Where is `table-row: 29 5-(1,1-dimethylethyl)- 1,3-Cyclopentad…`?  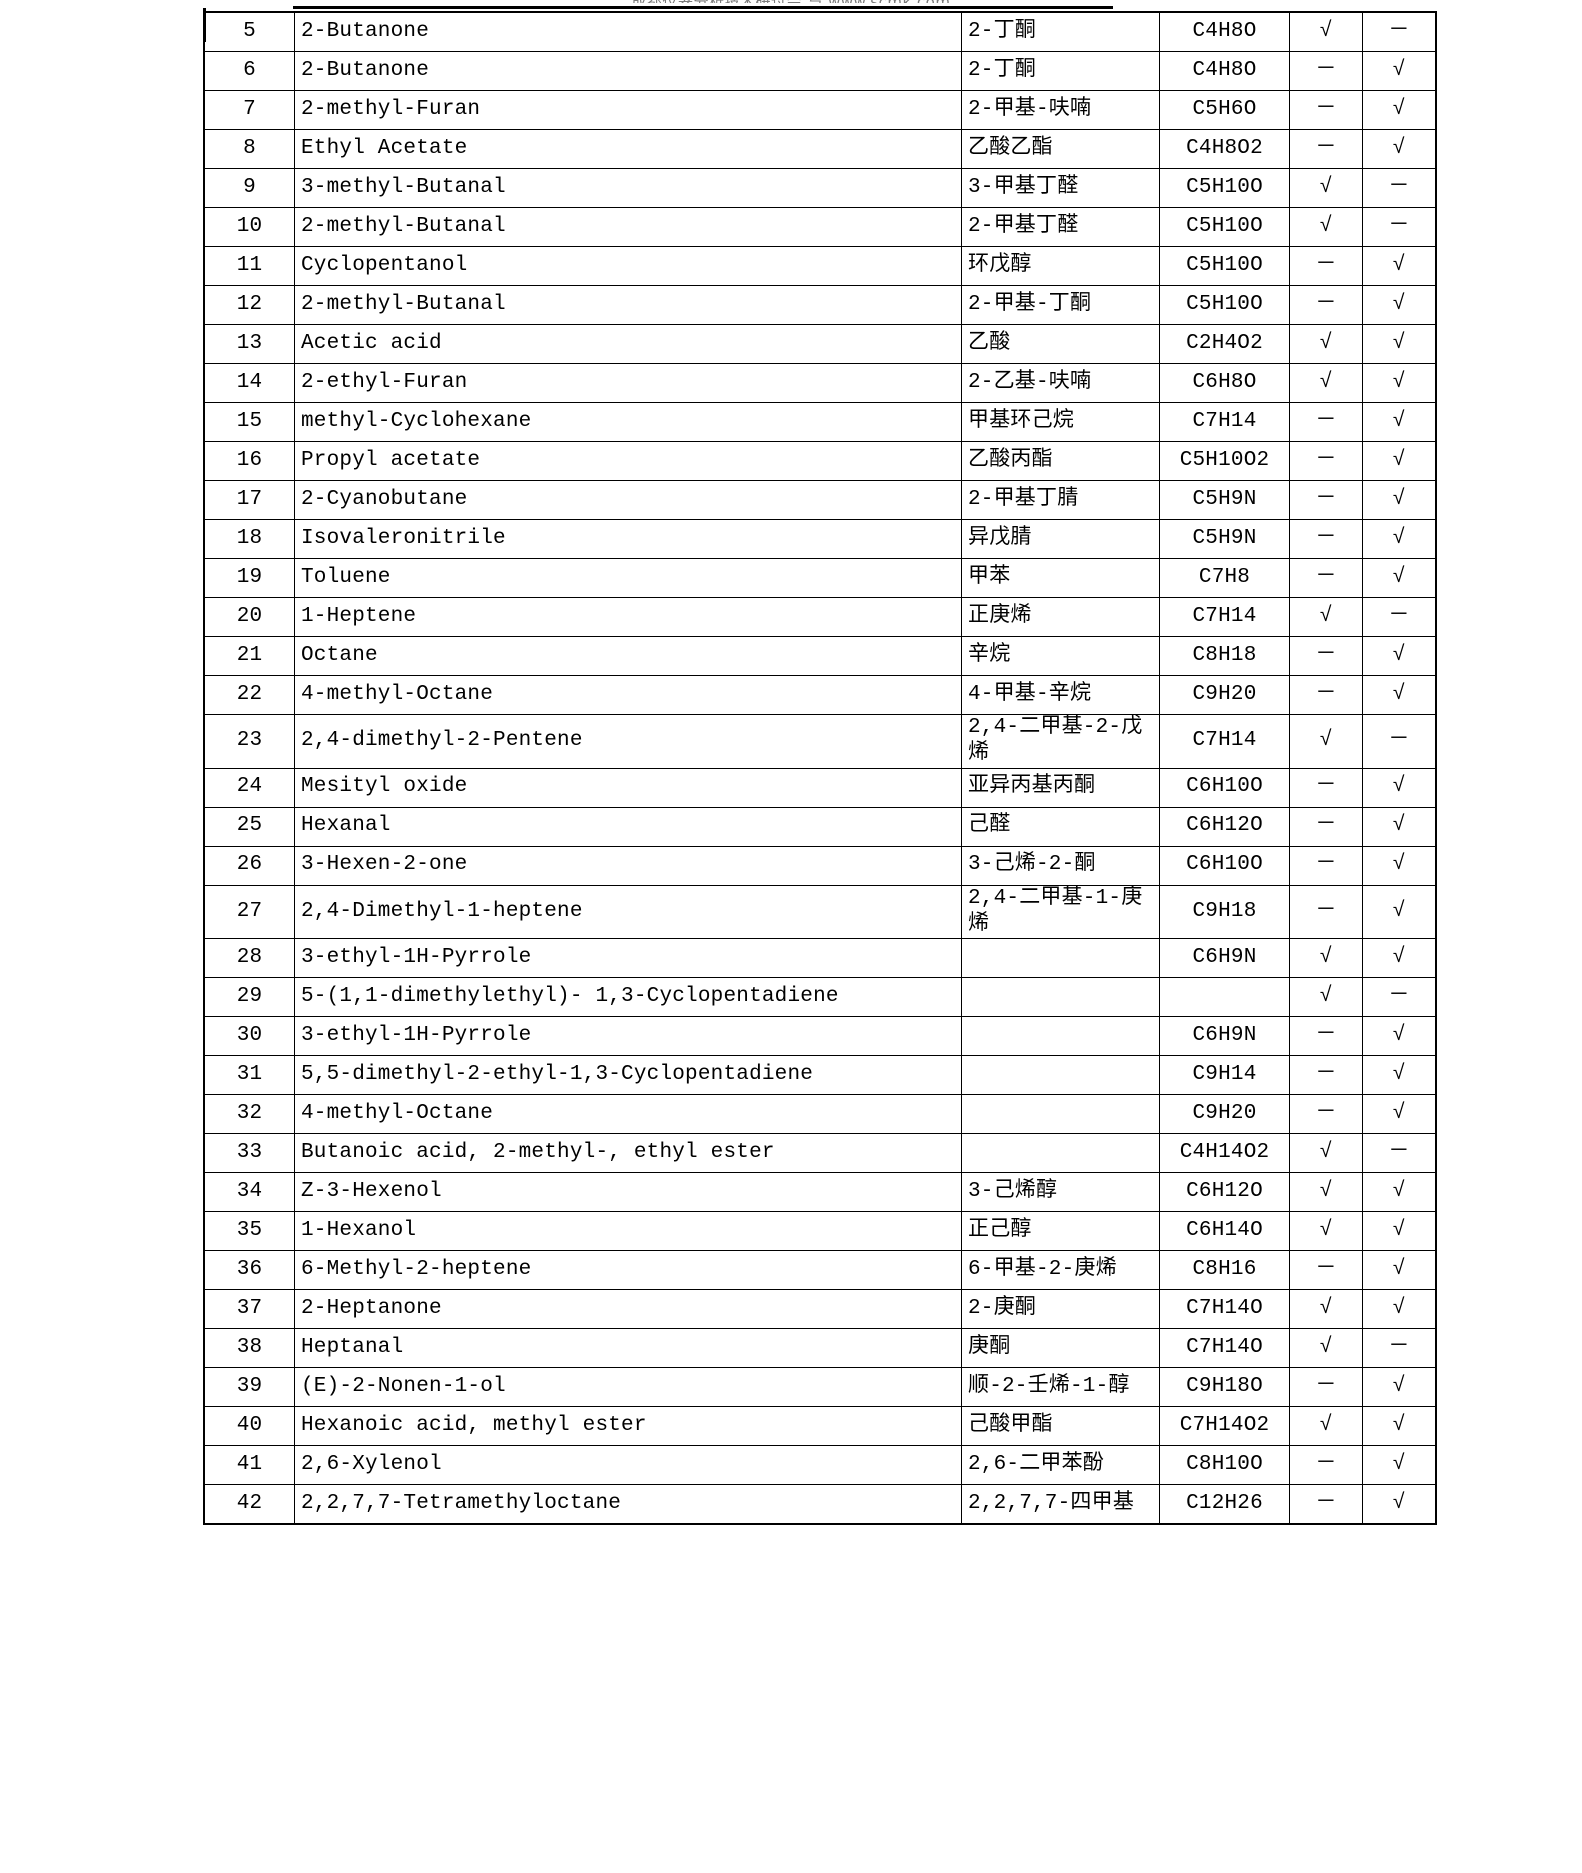
table-row: 29 5-(1,1-dimethylethyl)- 1,3-Cyclopentad… is located at coordinates (820, 997).